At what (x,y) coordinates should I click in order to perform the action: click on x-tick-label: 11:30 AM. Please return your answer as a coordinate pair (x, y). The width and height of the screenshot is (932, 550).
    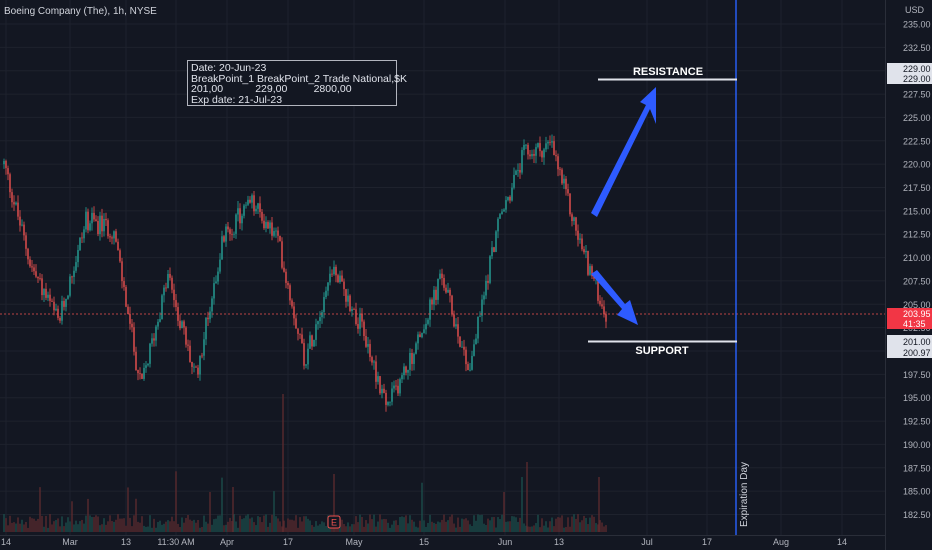
    Looking at the image, I should click on (175, 542).